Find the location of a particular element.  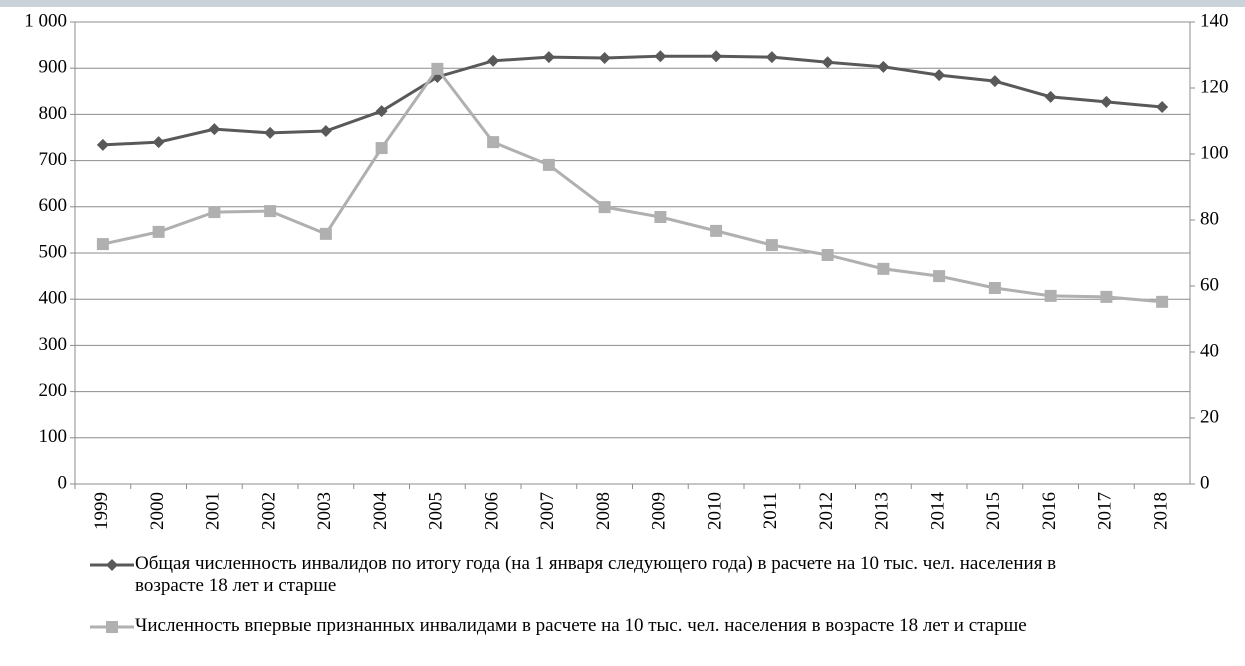

y-tick-label: 400 is located at coordinates (53, 298).